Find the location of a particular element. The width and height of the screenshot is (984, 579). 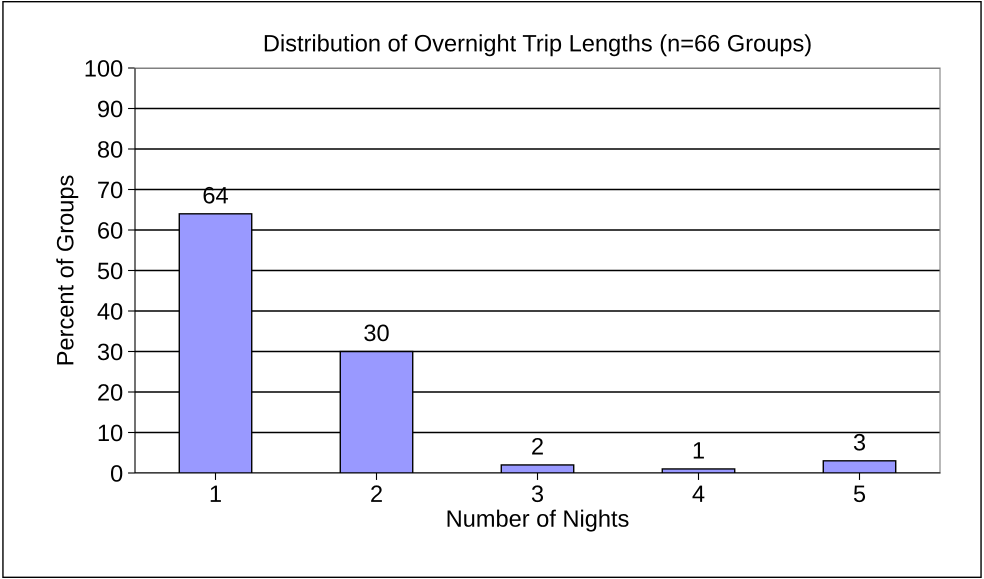

y-axis-title: Percent of Groups is located at coordinates (67, 270).